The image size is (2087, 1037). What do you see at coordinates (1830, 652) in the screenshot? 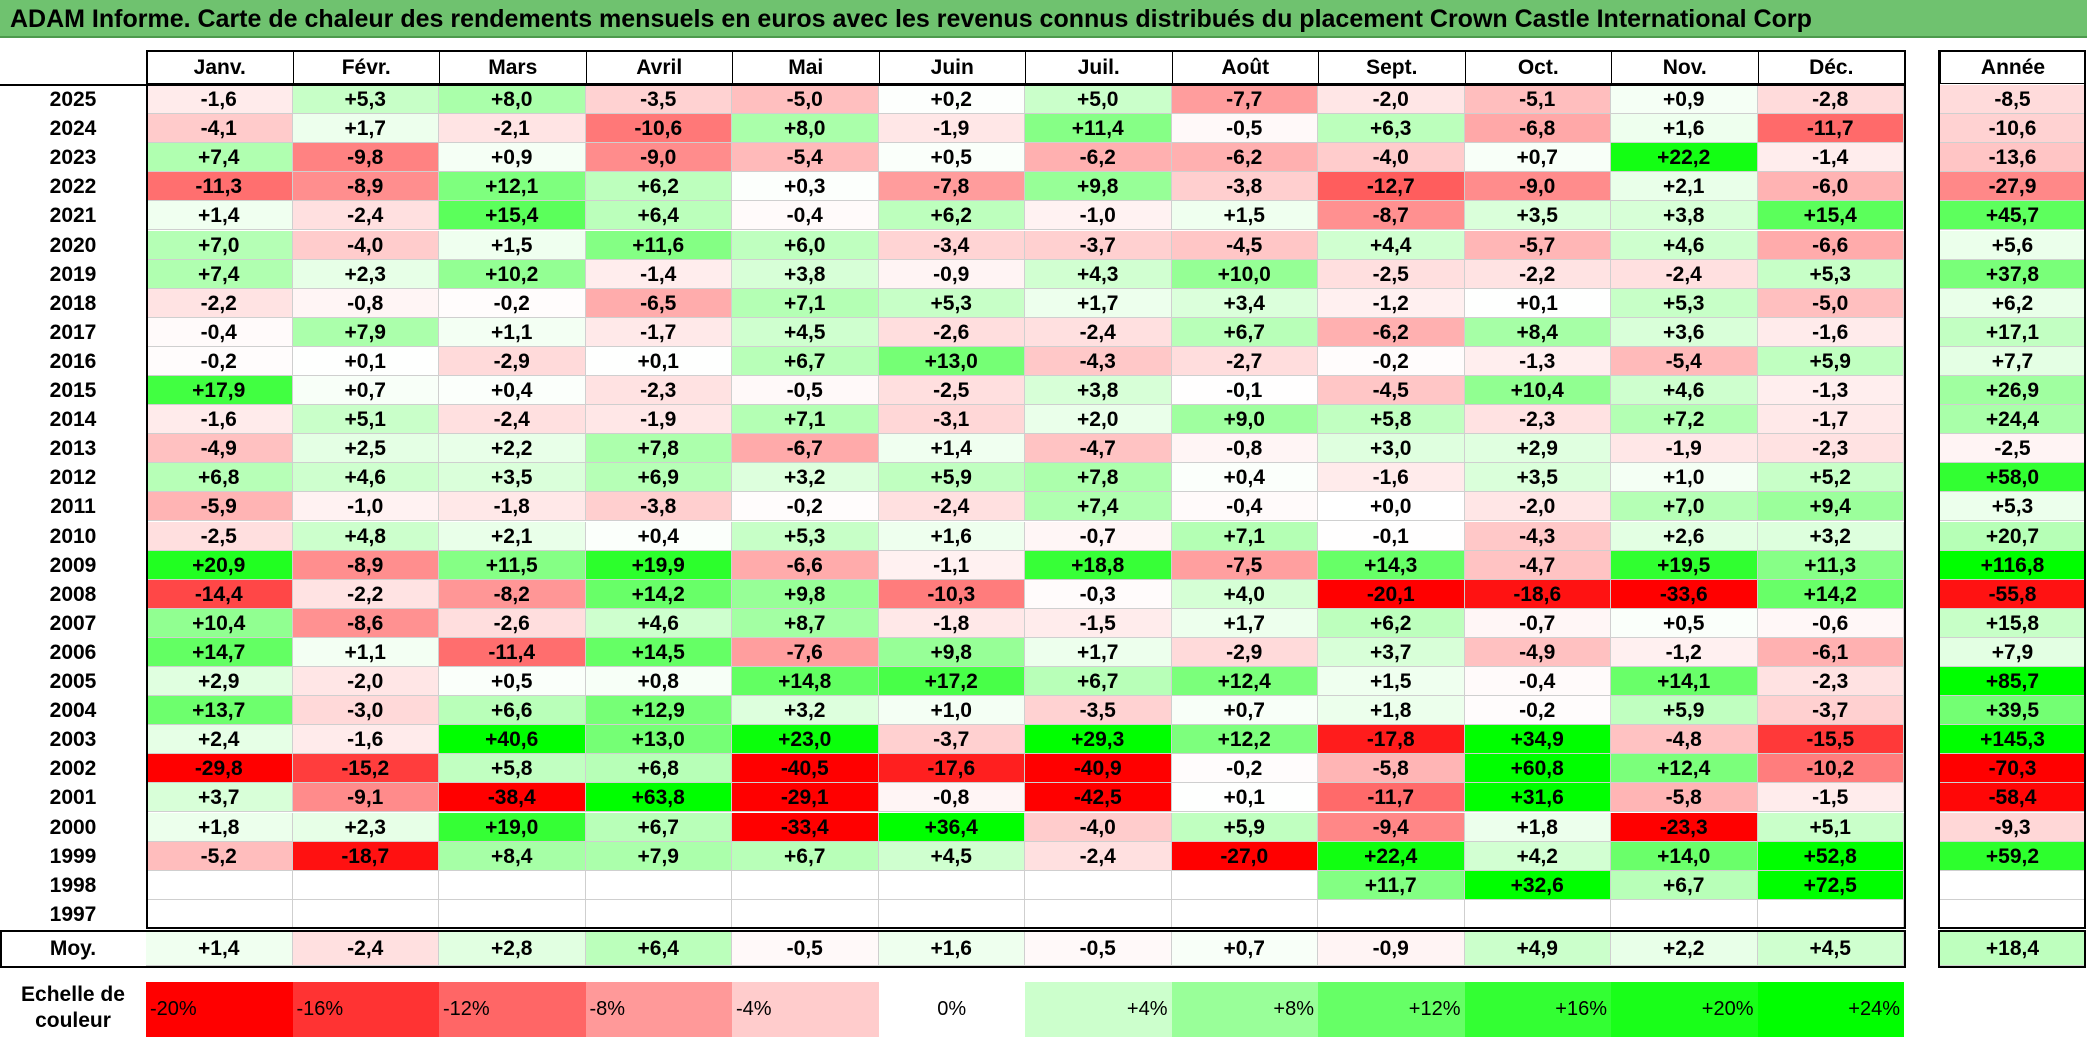
I see `heatmap-cell: -6,1` at bounding box center [1830, 652].